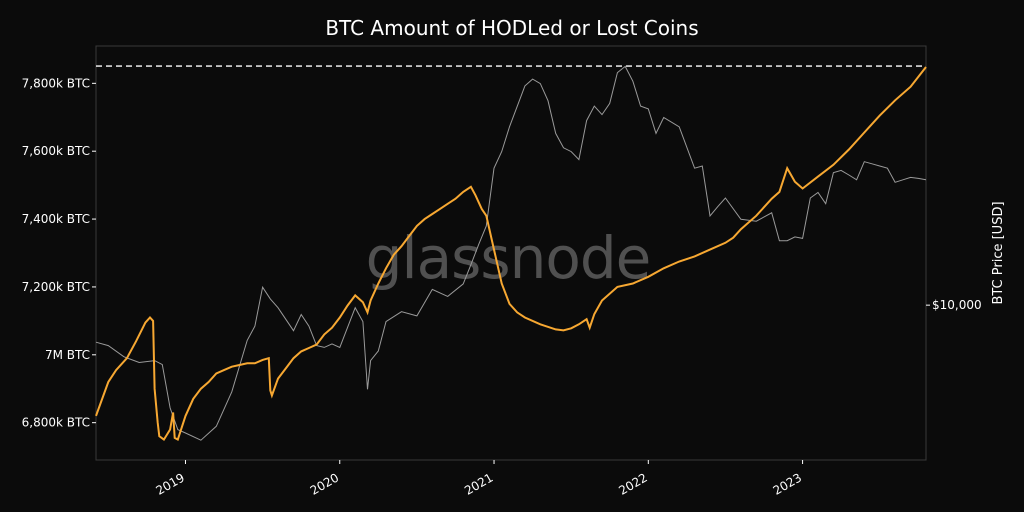 This screenshot has width=1024, height=512. Describe the element at coordinates (511, 28) in the screenshot. I see `chart-title: BTC Amount of HODLed or Lost Coins` at that location.